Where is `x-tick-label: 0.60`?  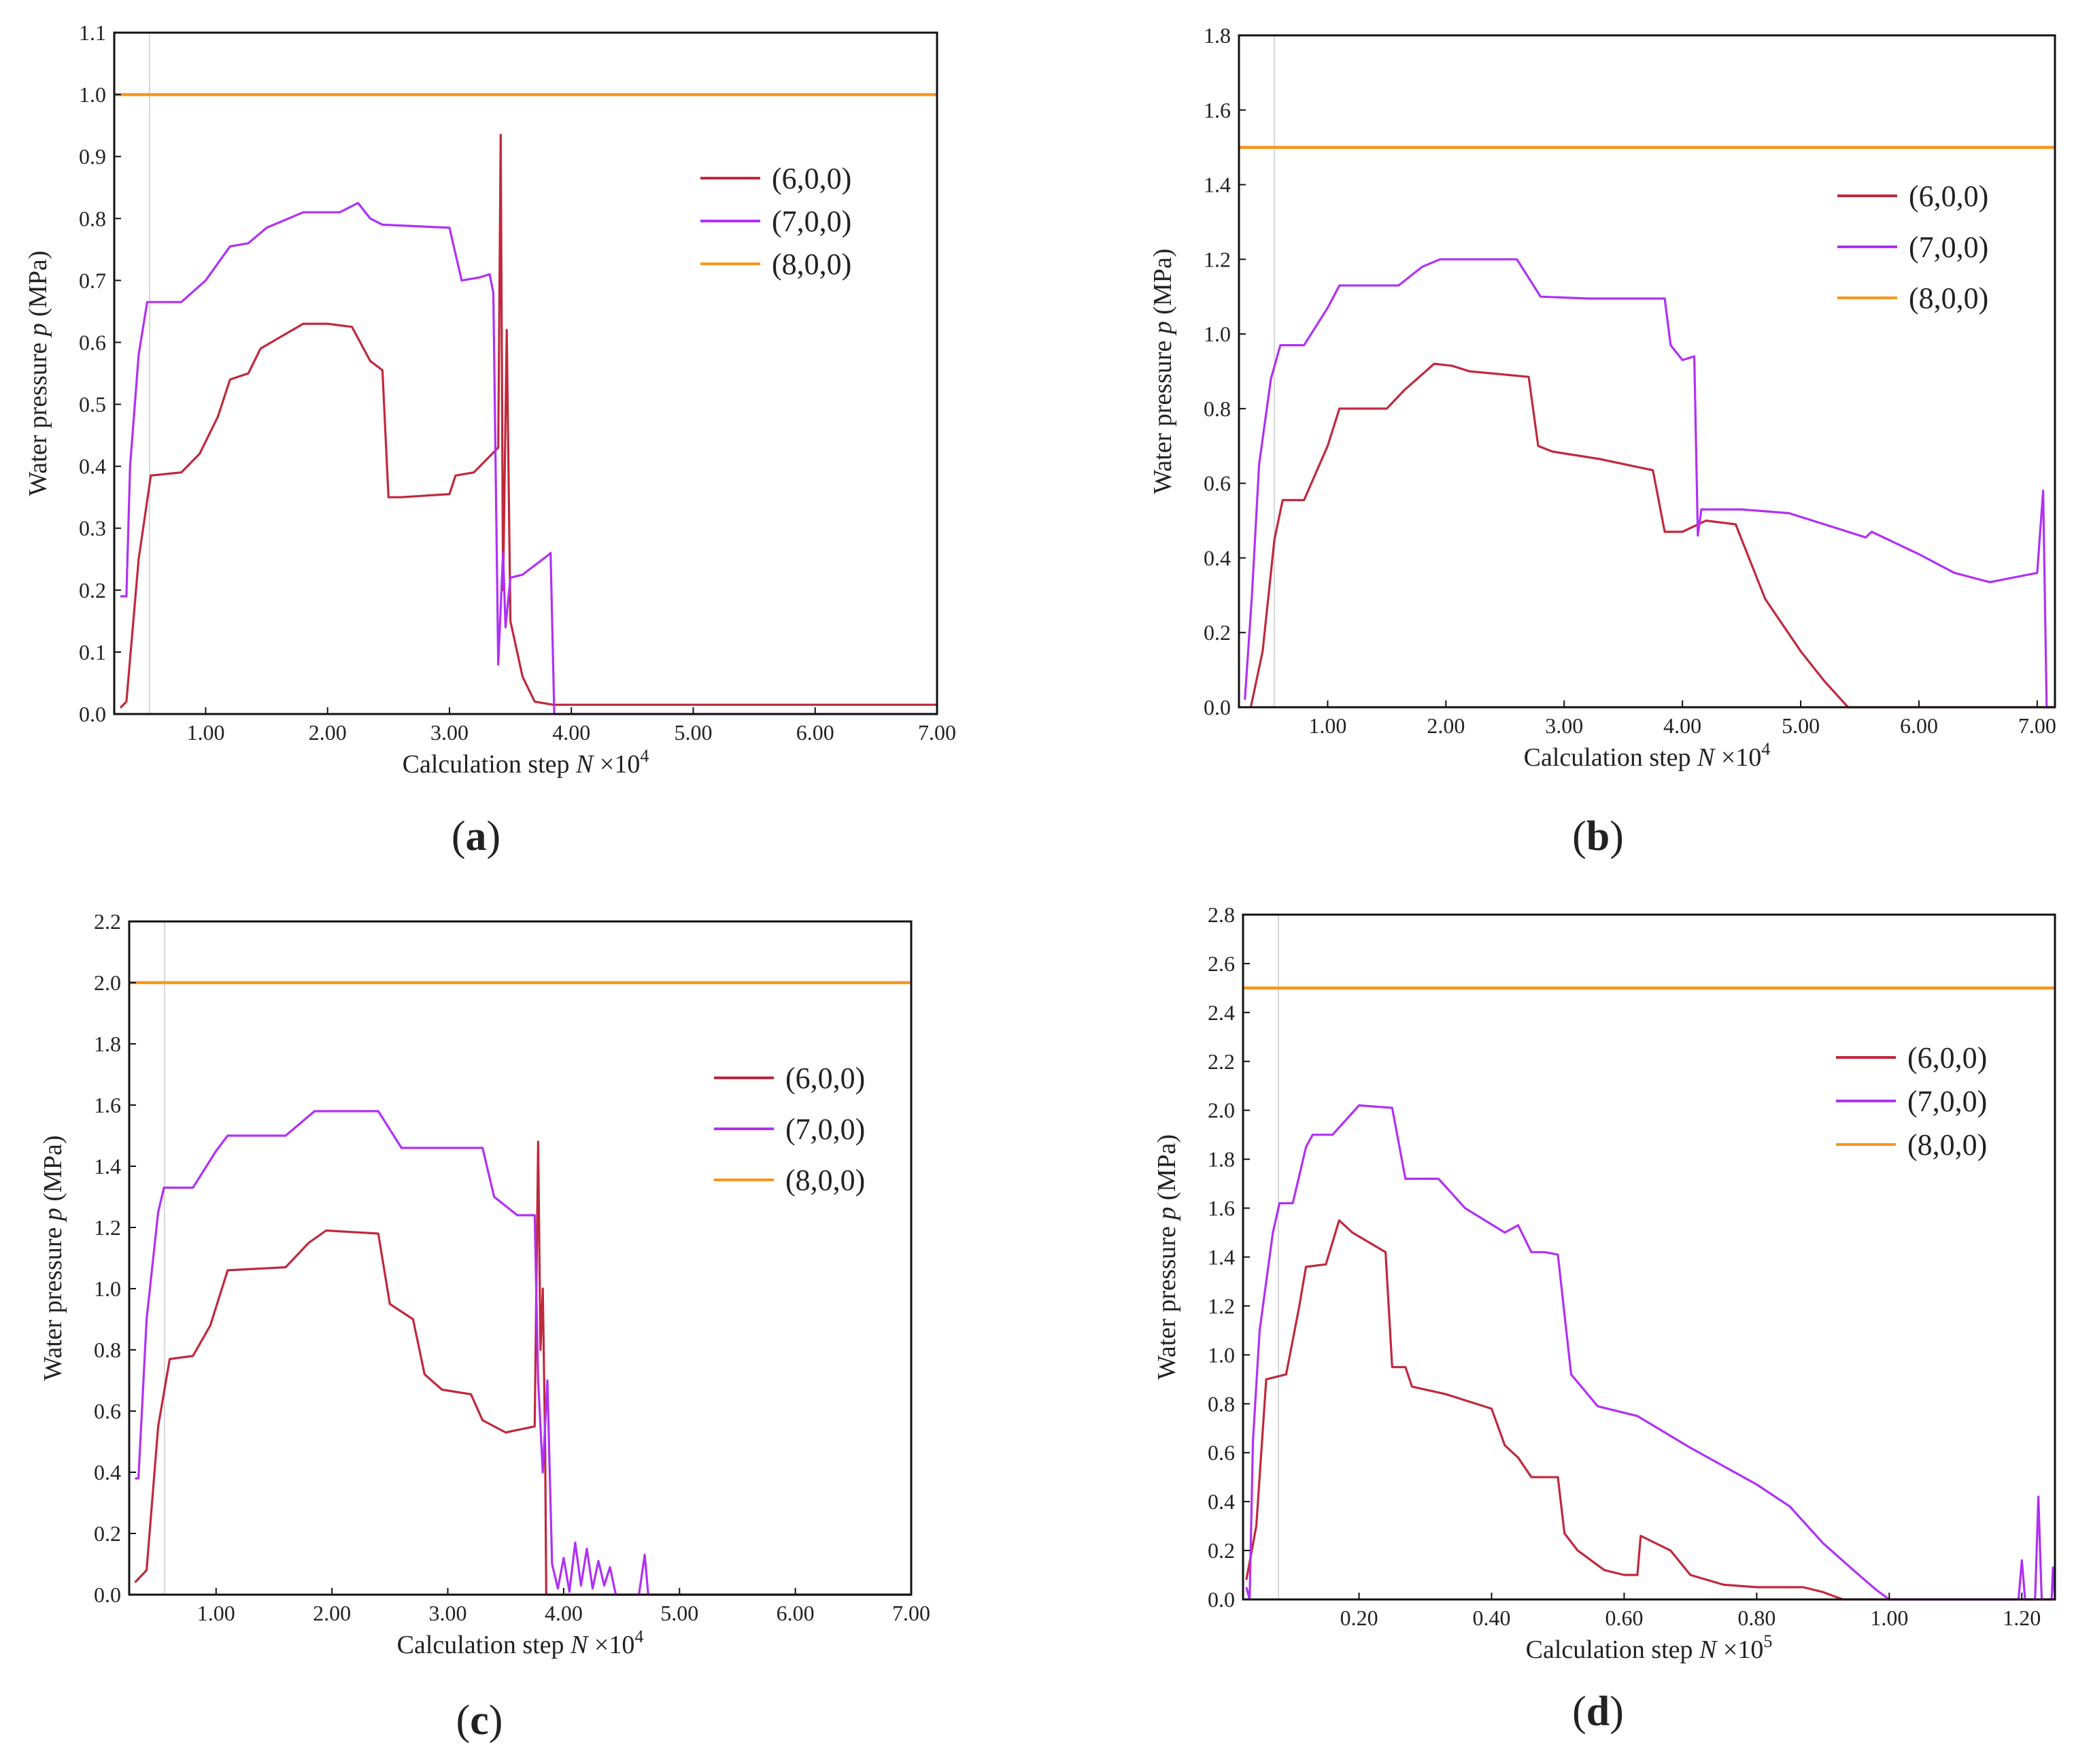 x-tick-label: 0.60 is located at coordinates (1624, 1618).